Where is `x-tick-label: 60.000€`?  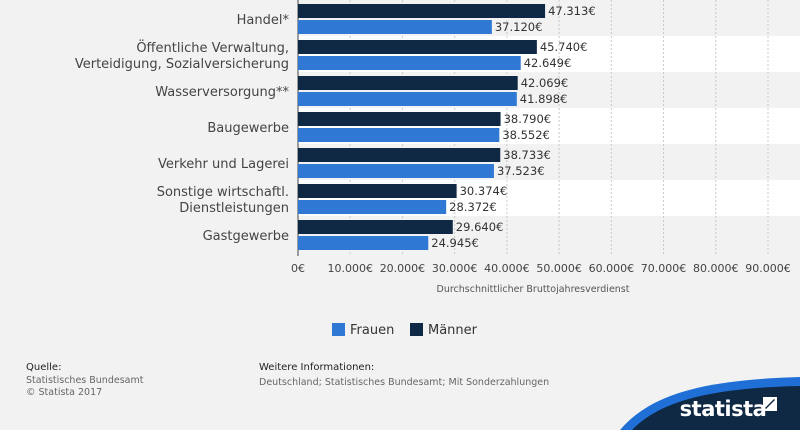
x-tick-label: 60.000€ is located at coordinates (612, 268).